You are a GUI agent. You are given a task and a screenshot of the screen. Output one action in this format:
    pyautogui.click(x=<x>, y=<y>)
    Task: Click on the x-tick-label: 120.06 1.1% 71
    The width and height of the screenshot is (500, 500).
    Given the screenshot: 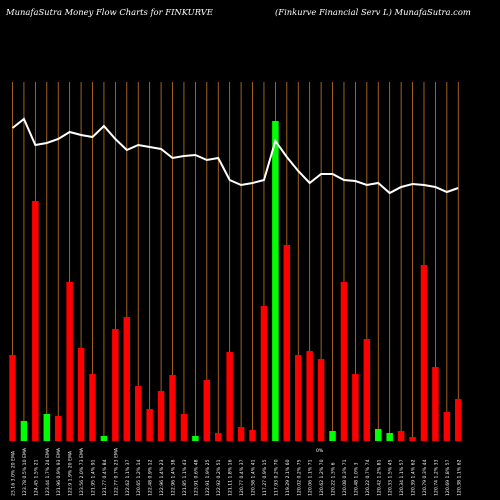 What is the action you would take?
    pyautogui.click(x=311, y=477)
    